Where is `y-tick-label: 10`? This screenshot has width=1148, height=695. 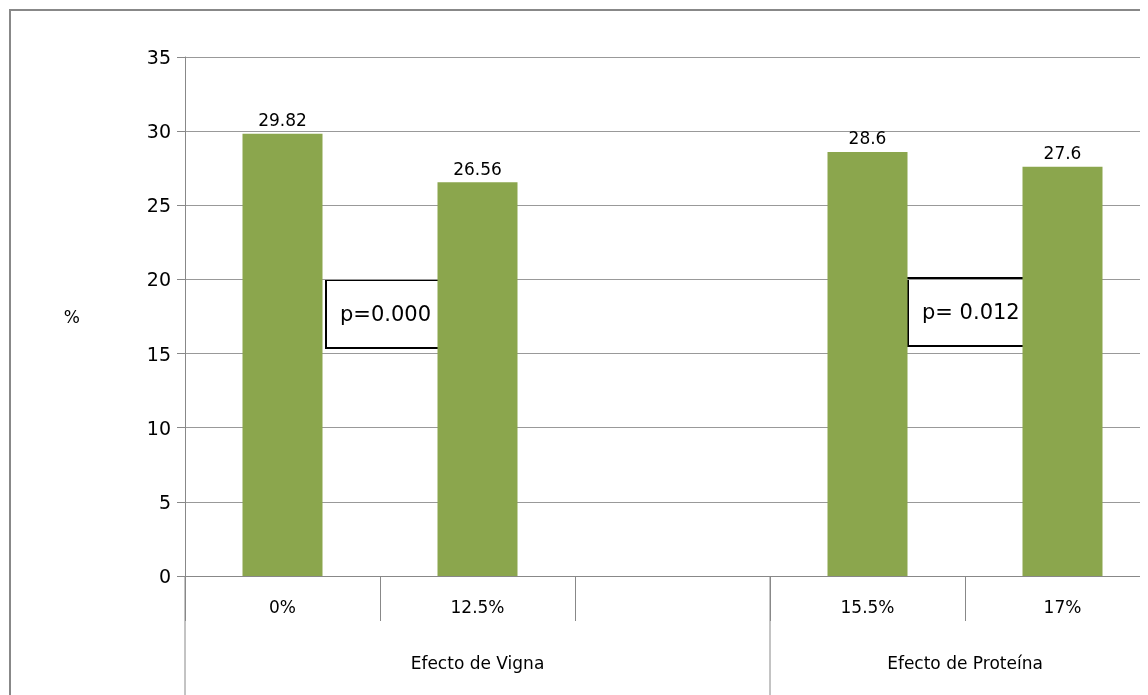
y-tick-label: 10 is located at coordinates (158, 427).